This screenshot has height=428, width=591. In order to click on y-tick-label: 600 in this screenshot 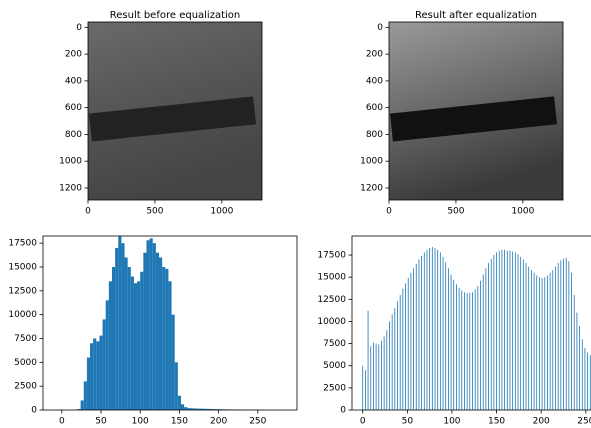, I will do `click(73, 108)`.